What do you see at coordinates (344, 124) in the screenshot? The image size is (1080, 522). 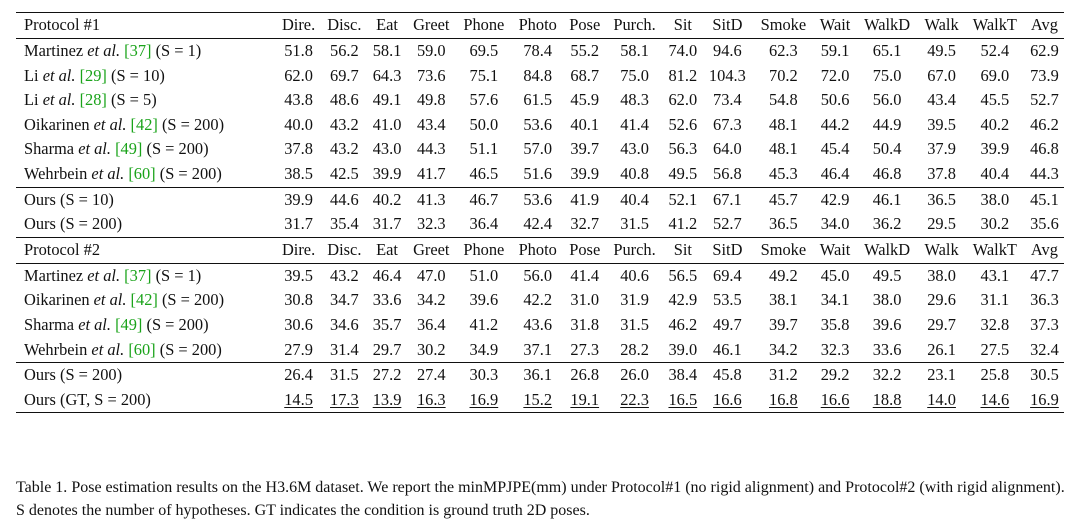 I see `value-cell: 43.2` at bounding box center [344, 124].